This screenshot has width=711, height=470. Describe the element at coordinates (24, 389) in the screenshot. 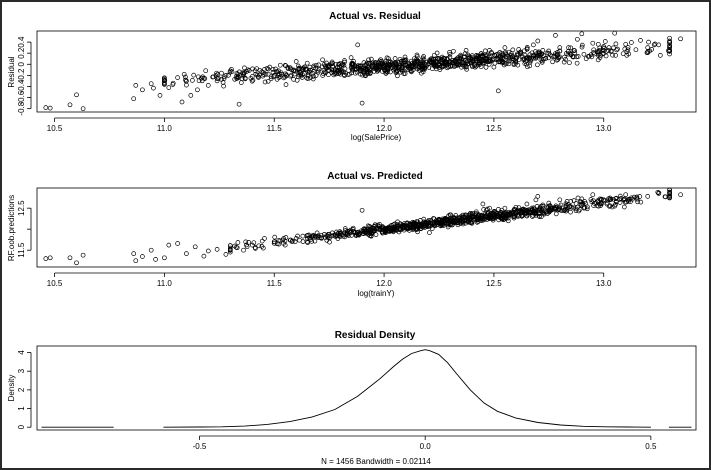

I see `density-y-ticks: 0 1 2 3 4` at that location.